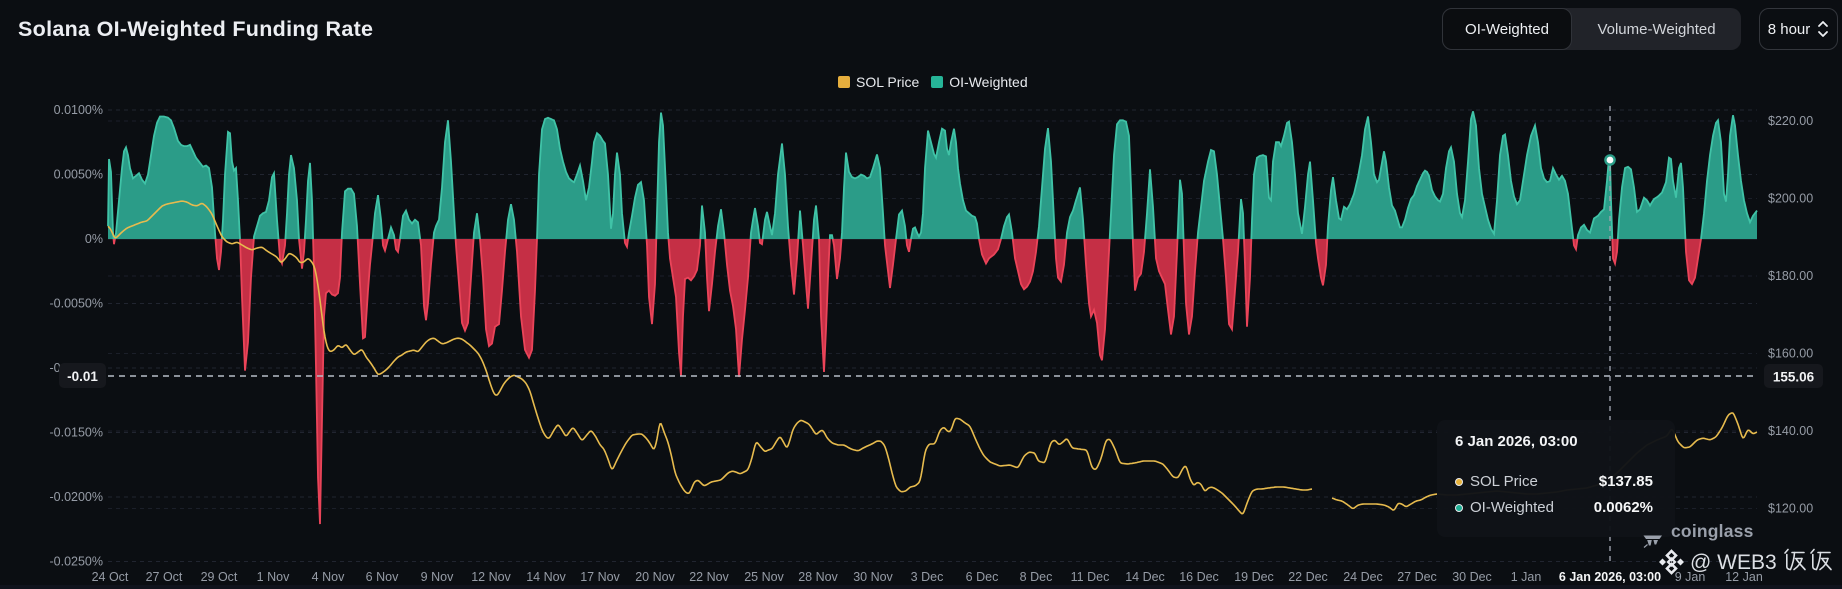 The image size is (1842, 589). What do you see at coordinates (1610, 577) in the screenshot?
I see `svg-text: 6 Jan 2026, 03:00` at bounding box center [1610, 577].